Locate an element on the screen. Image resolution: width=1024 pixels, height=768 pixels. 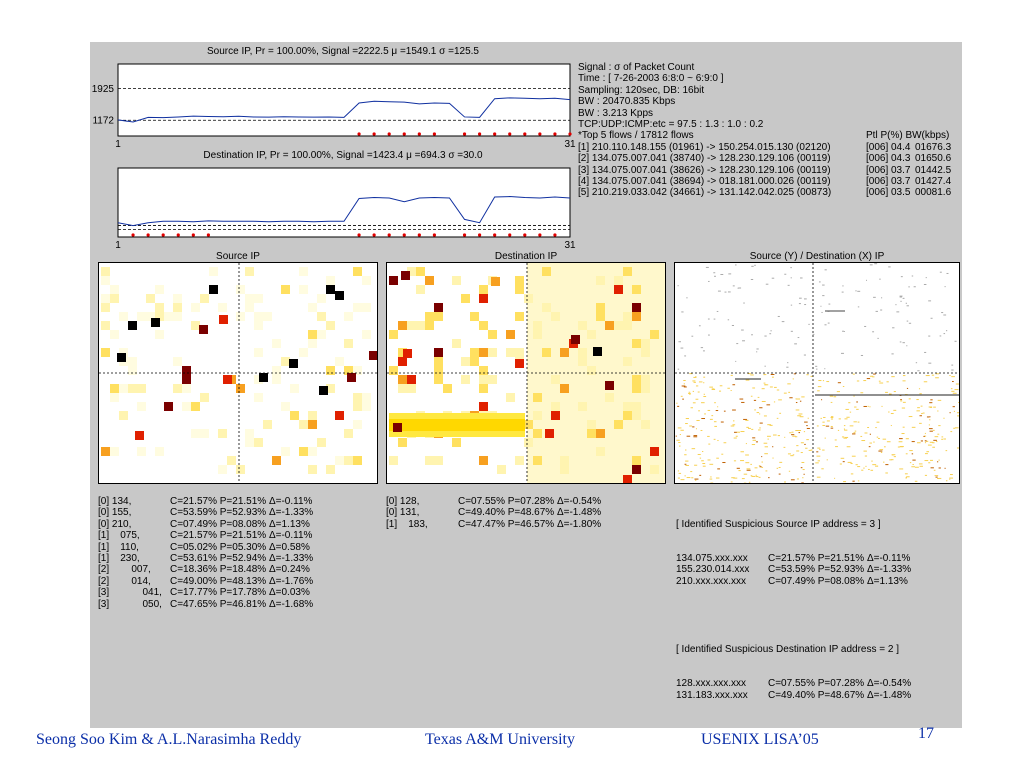
stat-index: [0] 134, is located at coordinates (115, 501).